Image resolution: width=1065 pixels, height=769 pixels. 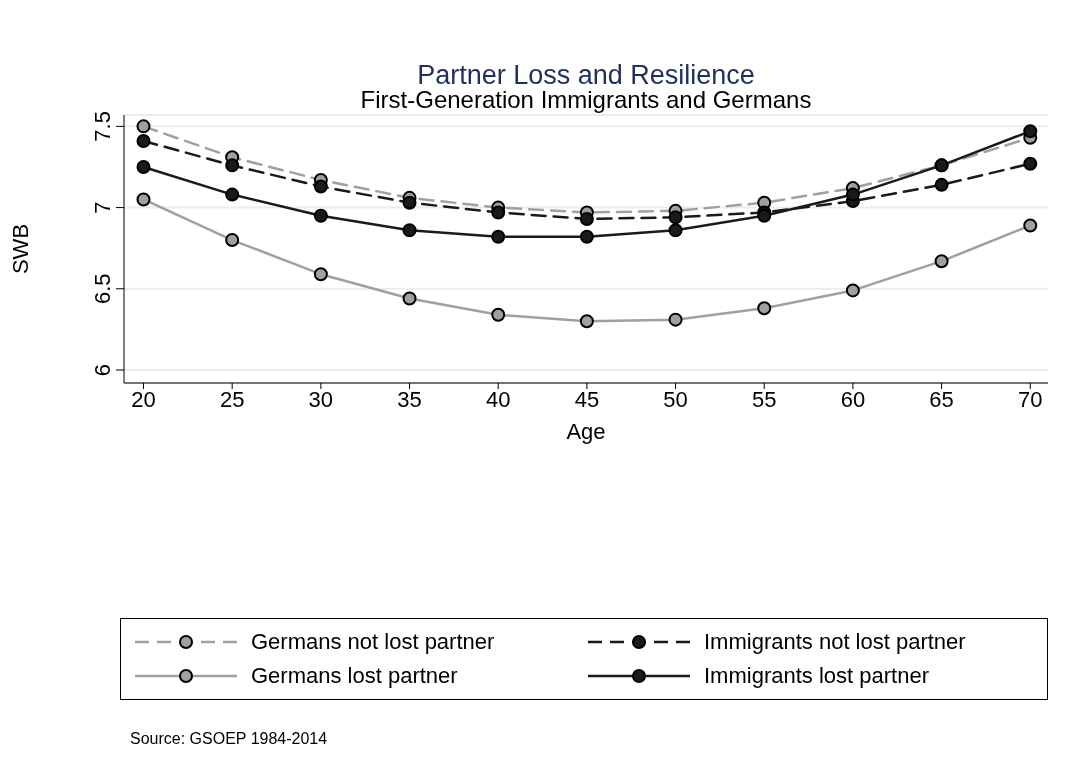 What do you see at coordinates (764, 399) in the screenshot?
I see `x-tick-label: 55` at bounding box center [764, 399].